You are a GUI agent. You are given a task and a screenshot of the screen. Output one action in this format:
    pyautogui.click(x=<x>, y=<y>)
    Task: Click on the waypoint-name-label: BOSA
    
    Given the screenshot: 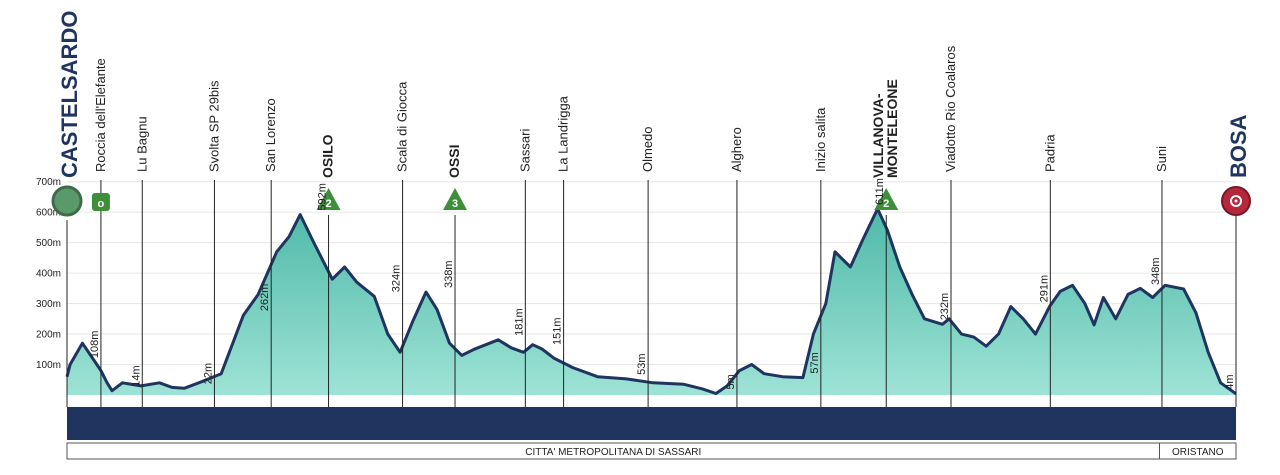 What is the action you would take?
    pyautogui.click(x=1238, y=146)
    